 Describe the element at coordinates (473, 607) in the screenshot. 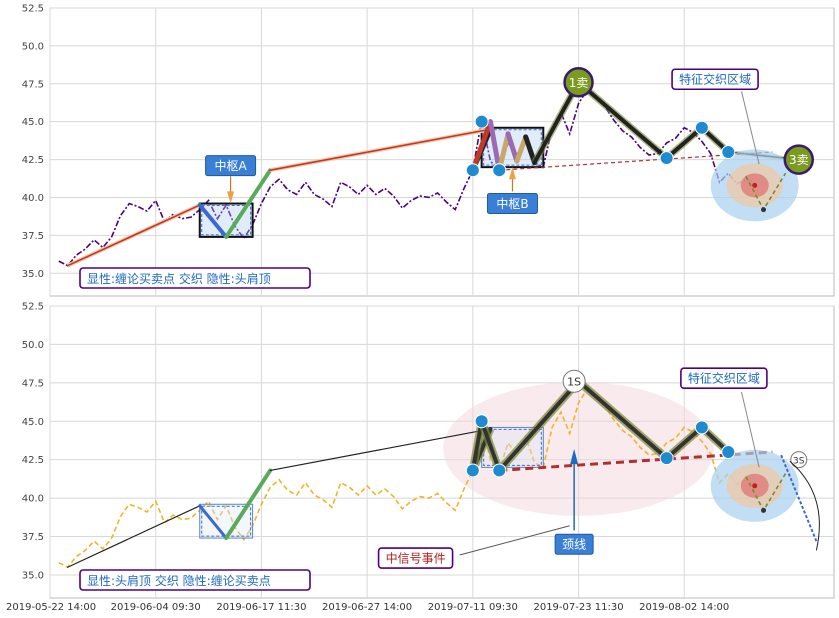

I see `x-tick-label: 2019-07-11 09:30` at that location.